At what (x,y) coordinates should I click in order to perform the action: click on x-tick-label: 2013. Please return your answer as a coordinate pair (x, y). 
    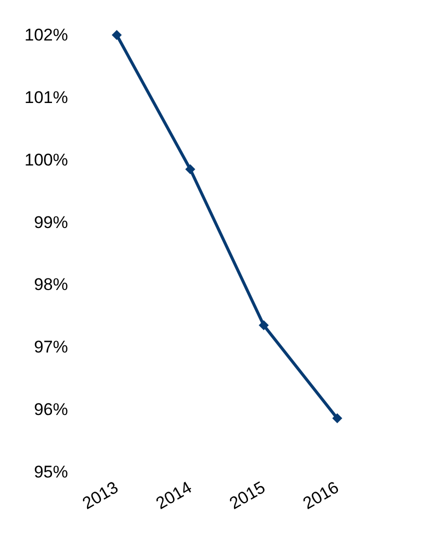
    Looking at the image, I should click on (100, 496).